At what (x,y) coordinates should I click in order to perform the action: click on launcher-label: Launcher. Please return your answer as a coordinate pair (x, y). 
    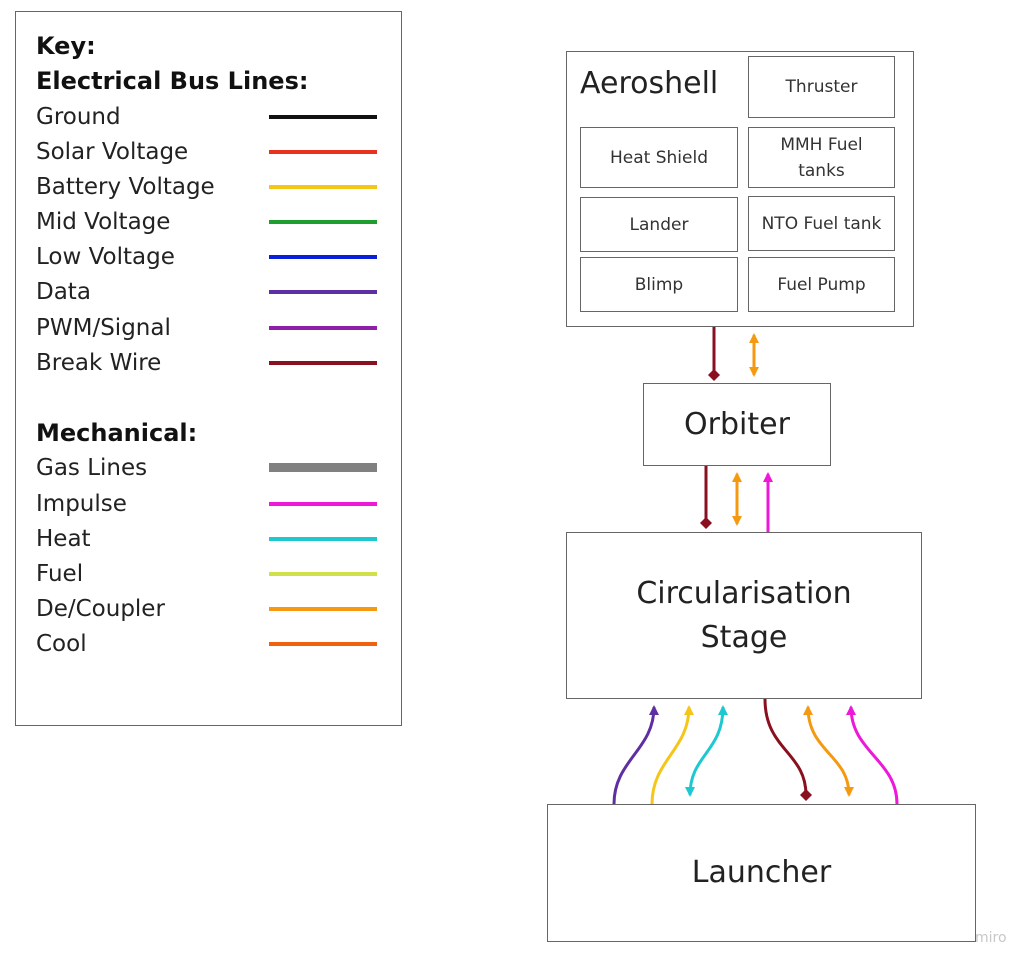
    Looking at the image, I should click on (761, 872).